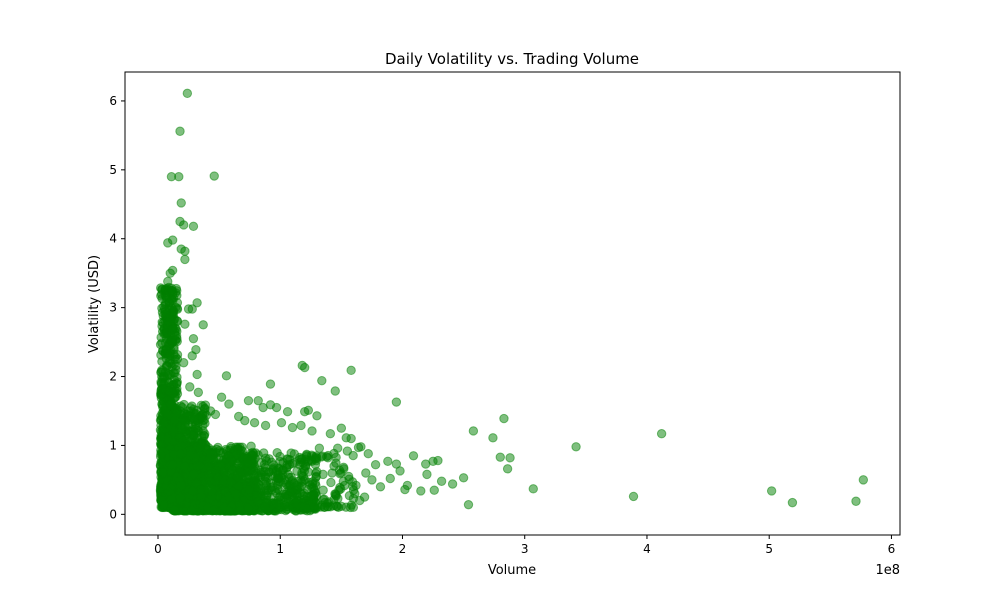 The height and width of the screenshot is (605, 1000). Describe the element at coordinates (892, 549) in the screenshot. I see `x-tick-label: 6` at that location.